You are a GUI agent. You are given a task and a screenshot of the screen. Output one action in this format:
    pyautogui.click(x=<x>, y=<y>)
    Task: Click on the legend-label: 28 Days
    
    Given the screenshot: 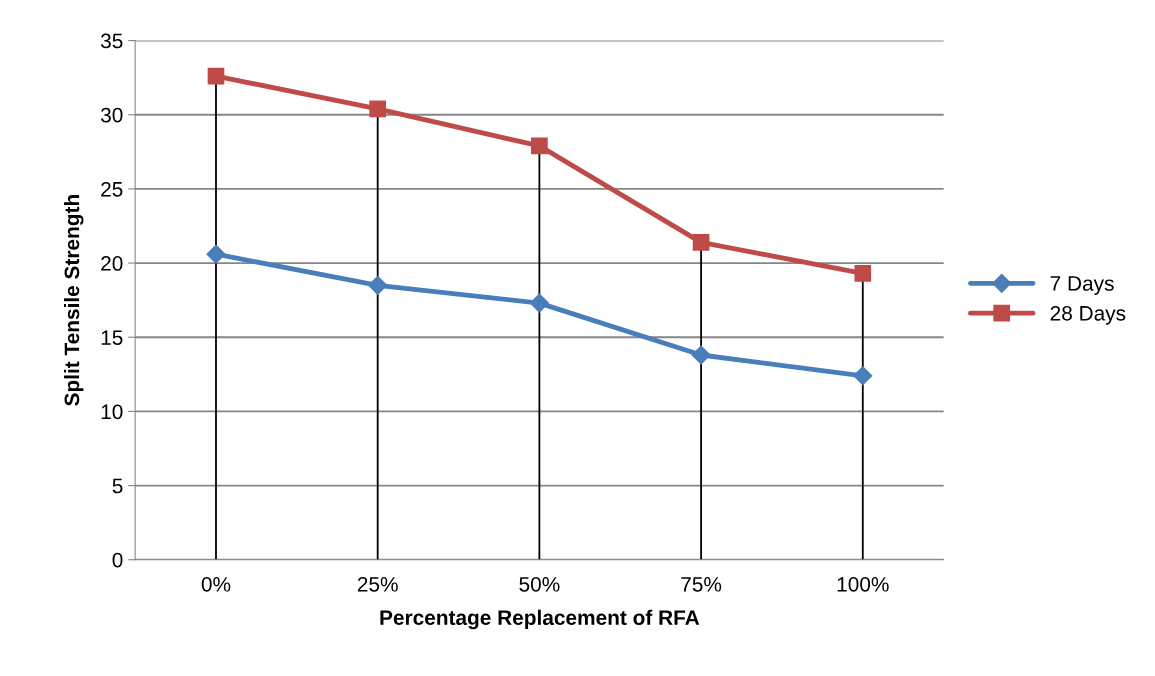 What is the action you would take?
    pyautogui.click(x=1088, y=315)
    